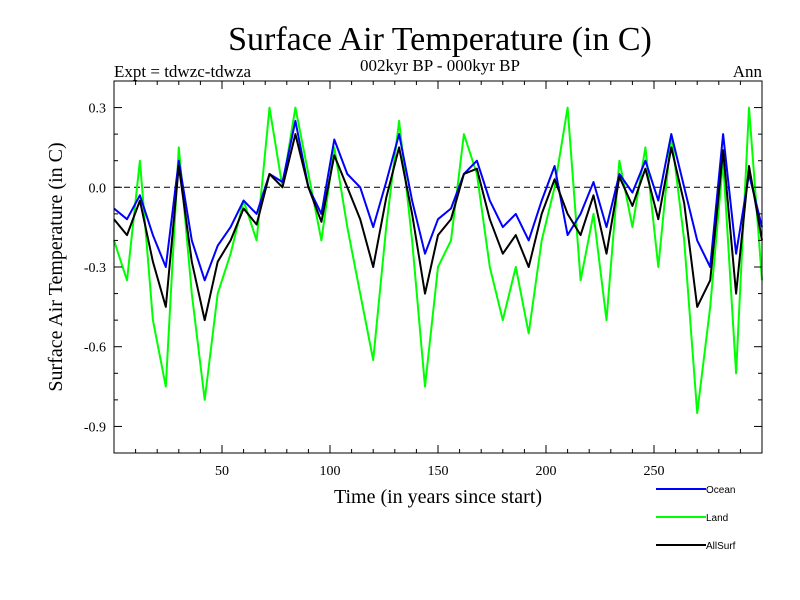  What do you see at coordinates (748, 71) in the screenshot?
I see `season-label: Ann` at bounding box center [748, 71].